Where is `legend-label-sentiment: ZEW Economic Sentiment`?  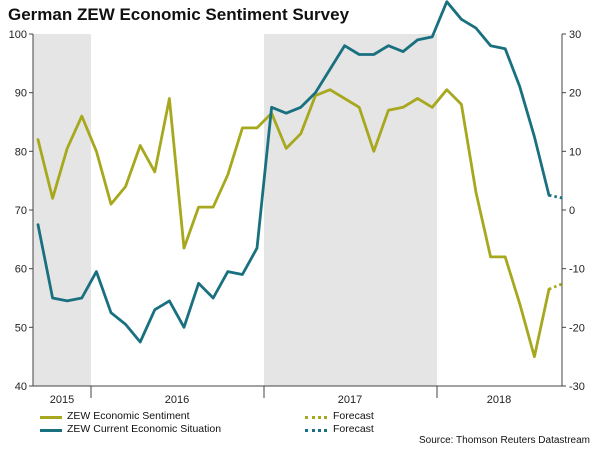 legend-label-sentiment: ZEW Economic Sentiment is located at coordinates (128, 416).